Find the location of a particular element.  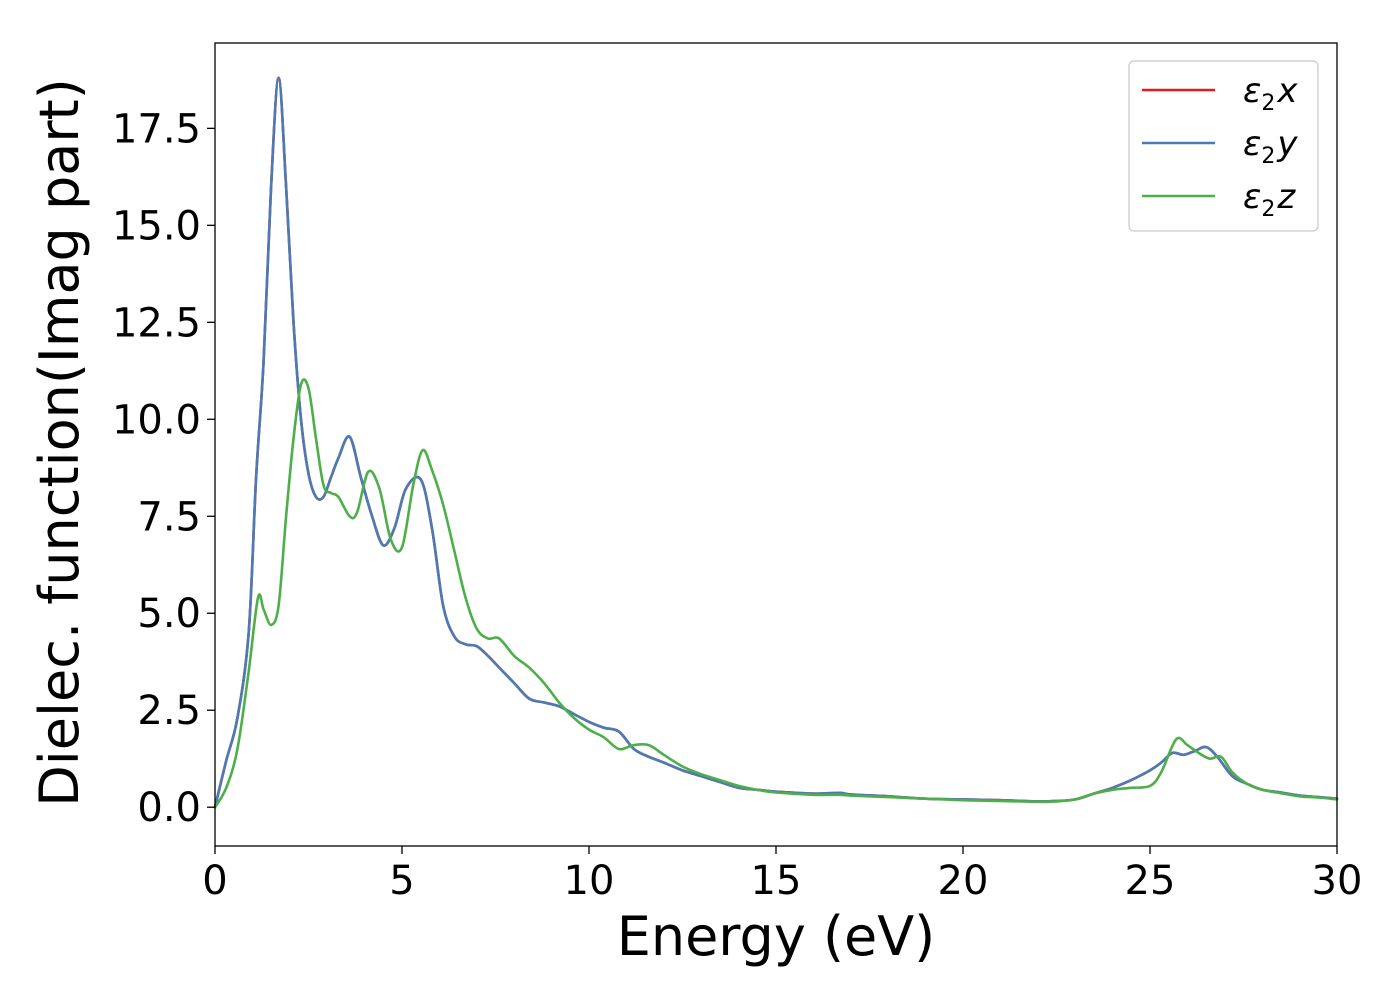

x-tick-label: 30 is located at coordinates (1337, 881).